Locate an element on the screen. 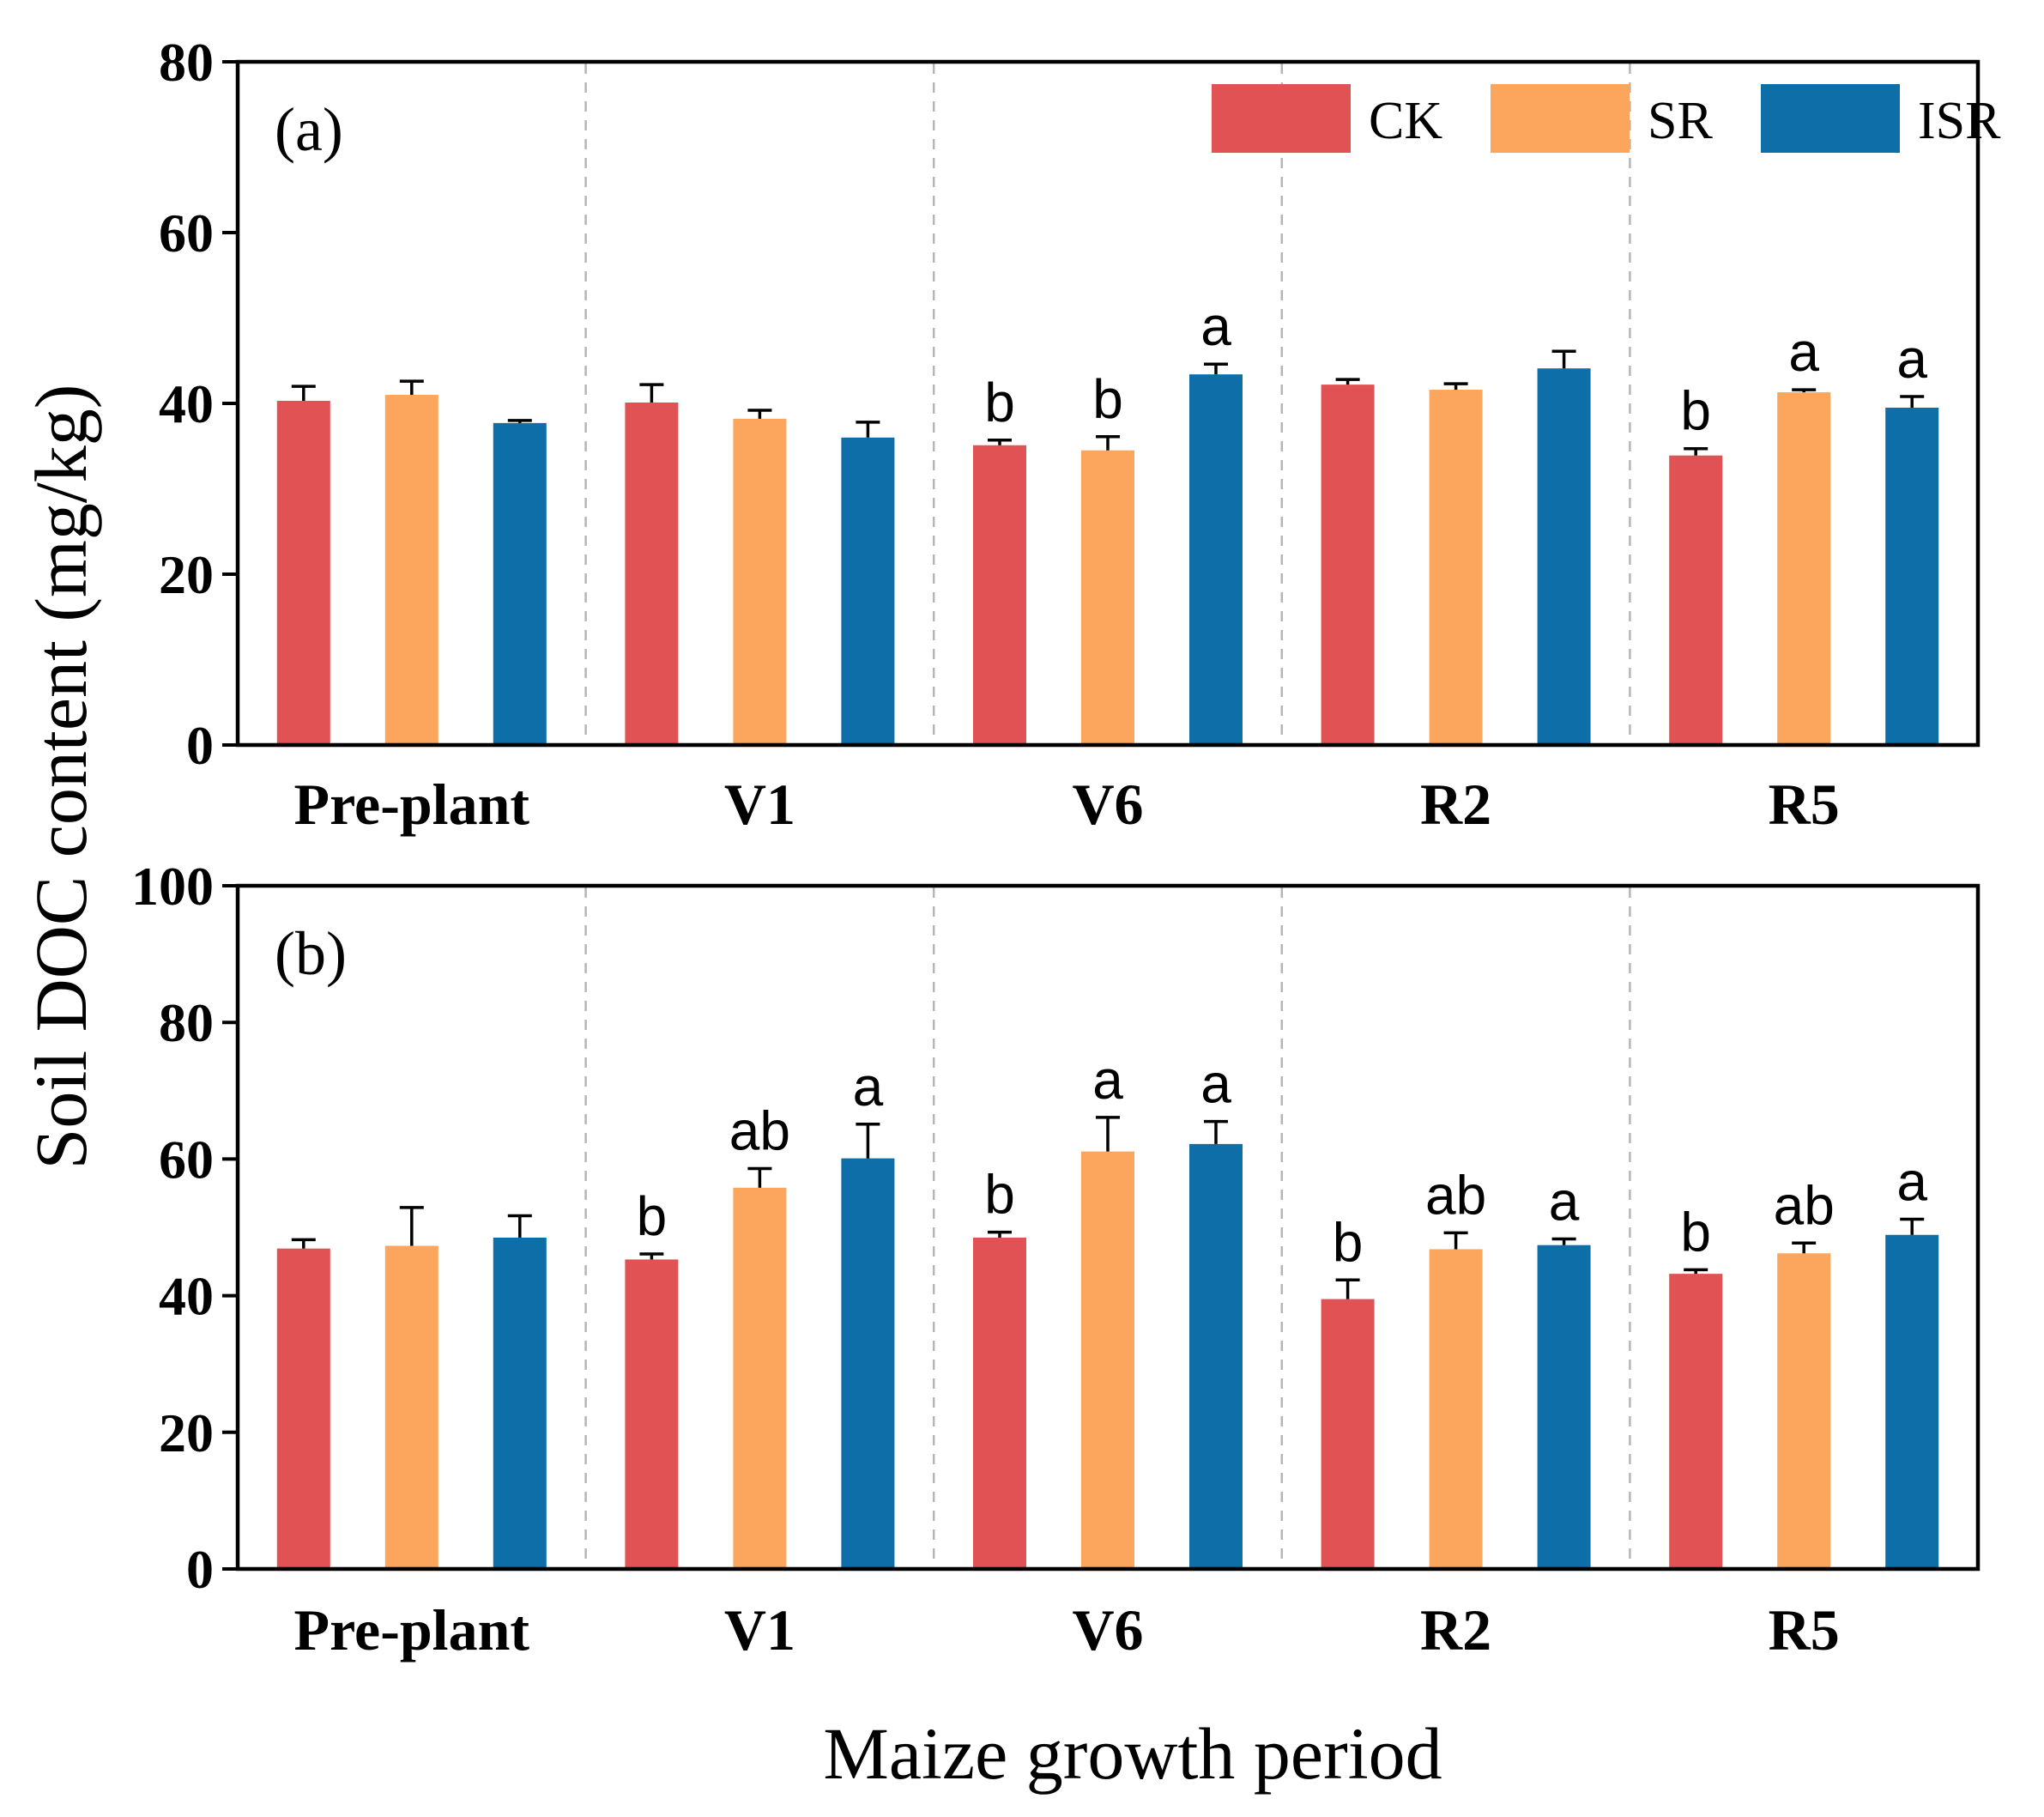  y-tick-label: 100 is located at coordinates (172, 886).